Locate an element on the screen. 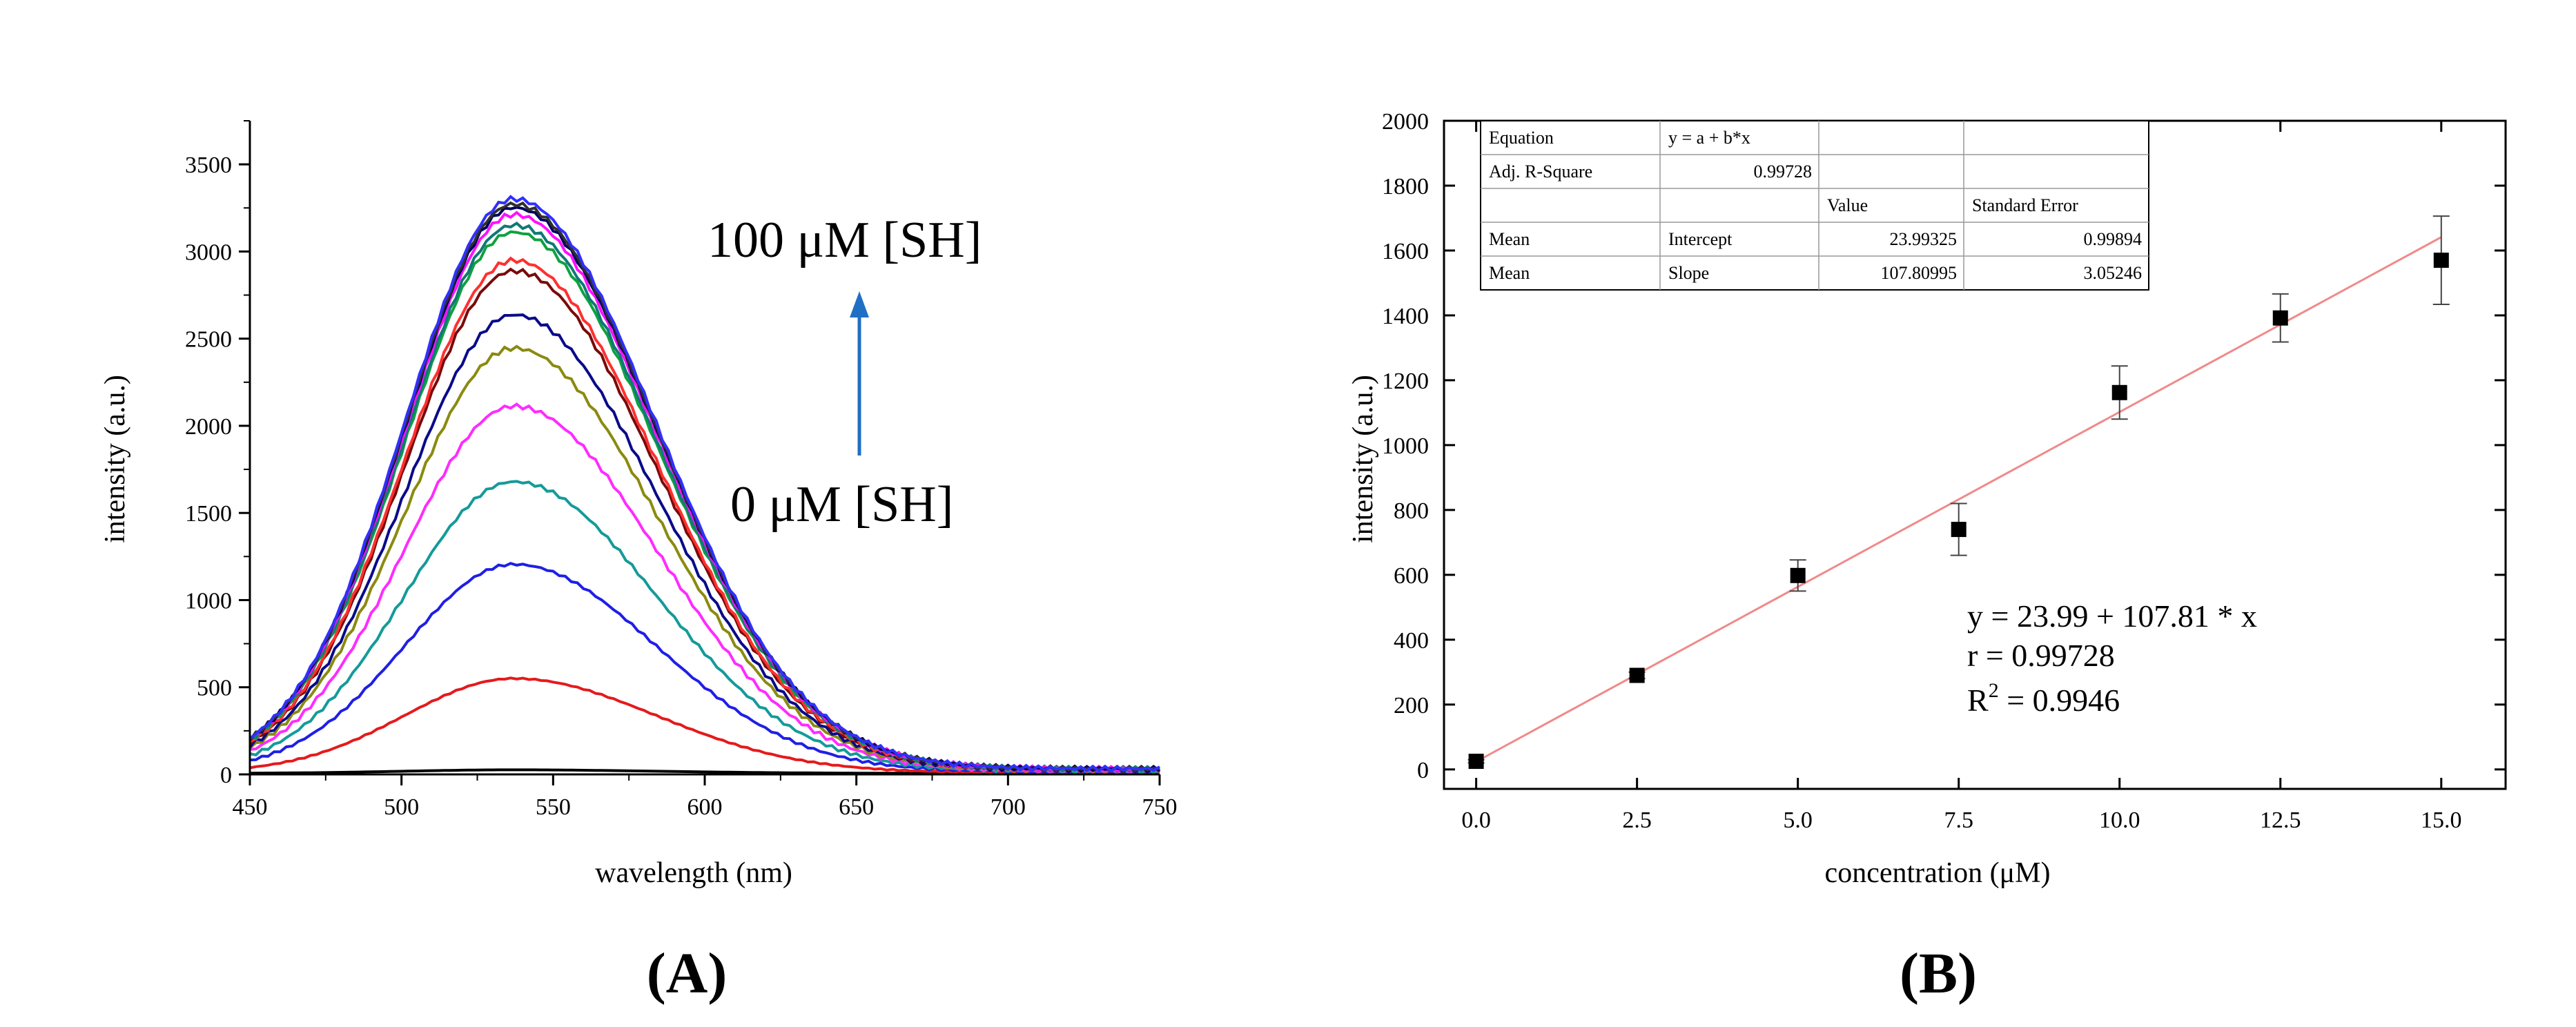 This screenshot has width=2576, height=1027. panel-b-x-tick-label: 12.5 is located at coordinates (2280, 820).